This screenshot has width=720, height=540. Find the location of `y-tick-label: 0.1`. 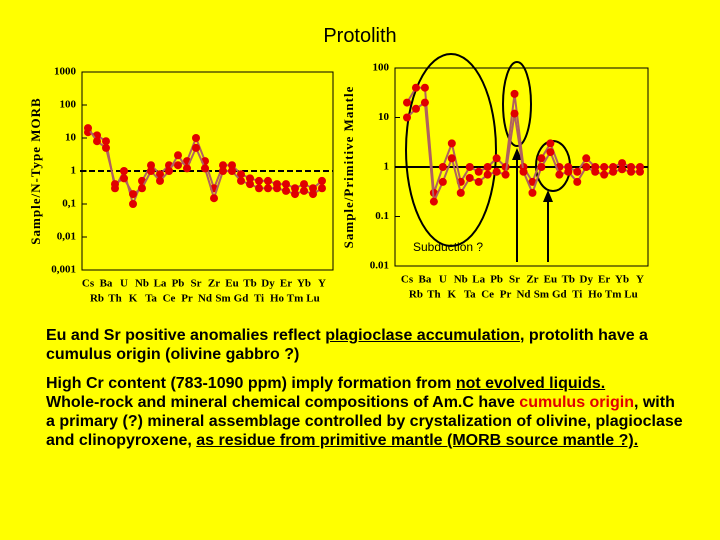

y-tick-label: 0.1 is located at coordinates (382, 216).